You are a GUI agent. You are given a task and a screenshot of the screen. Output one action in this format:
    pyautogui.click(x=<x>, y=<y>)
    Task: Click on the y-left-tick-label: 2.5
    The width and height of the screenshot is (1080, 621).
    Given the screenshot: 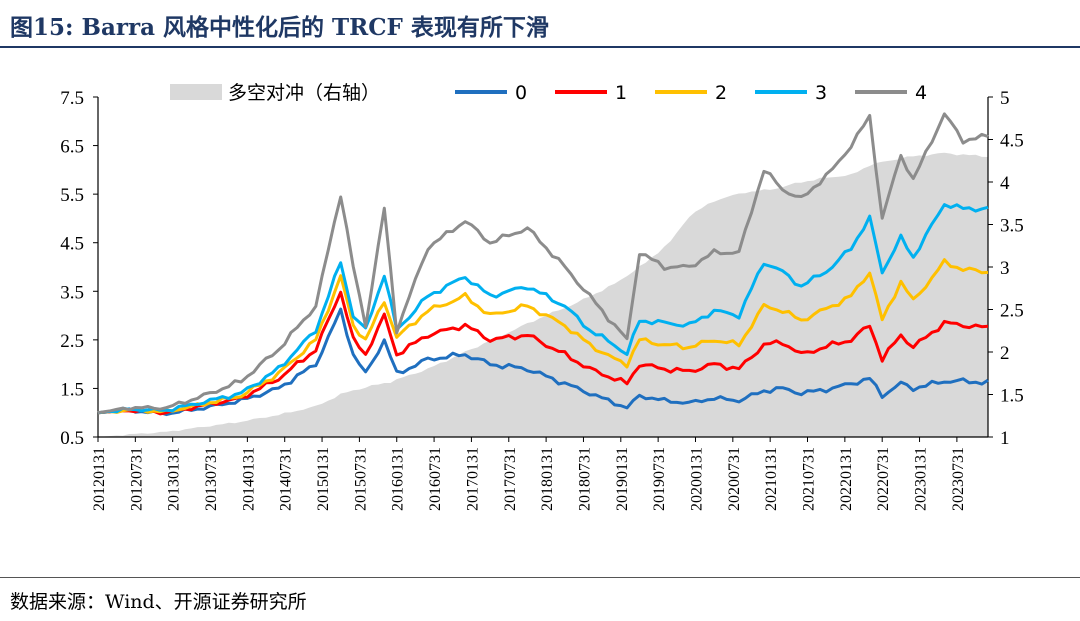 What is the action you would take?
    pyautogui.click(x=72, y=341)
    